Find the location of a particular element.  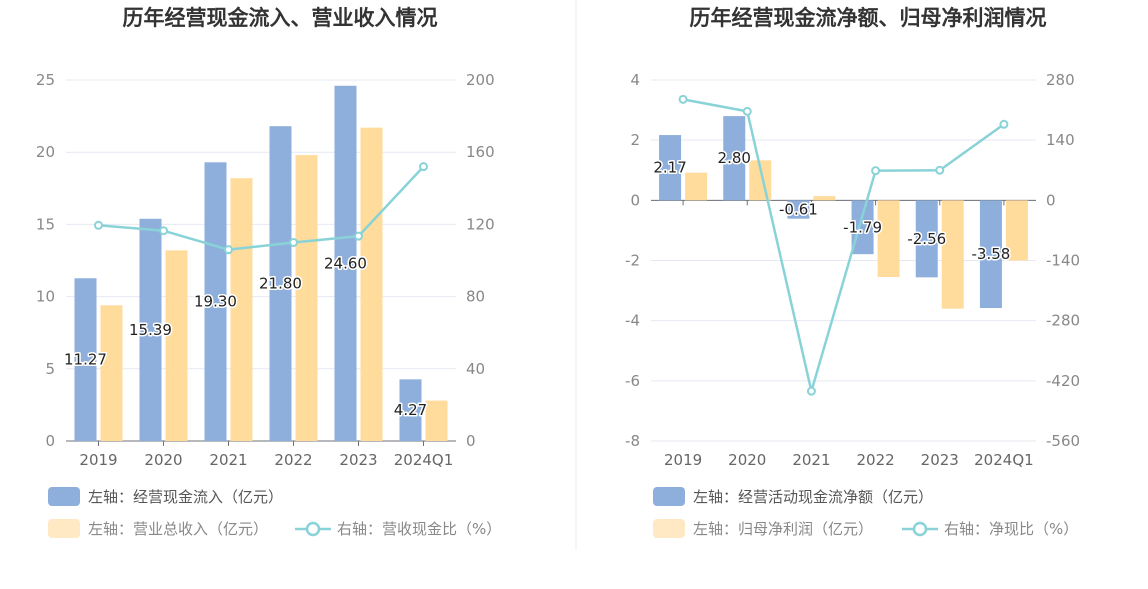

left-axis-tick: 2 is located at coordinates (635, 140).